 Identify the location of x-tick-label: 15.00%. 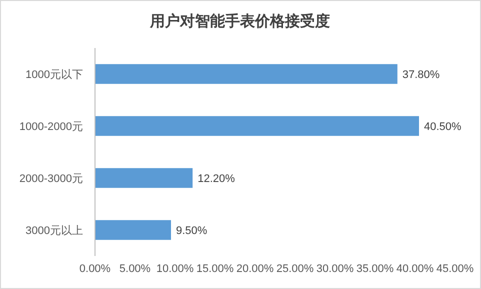
(215, 269).